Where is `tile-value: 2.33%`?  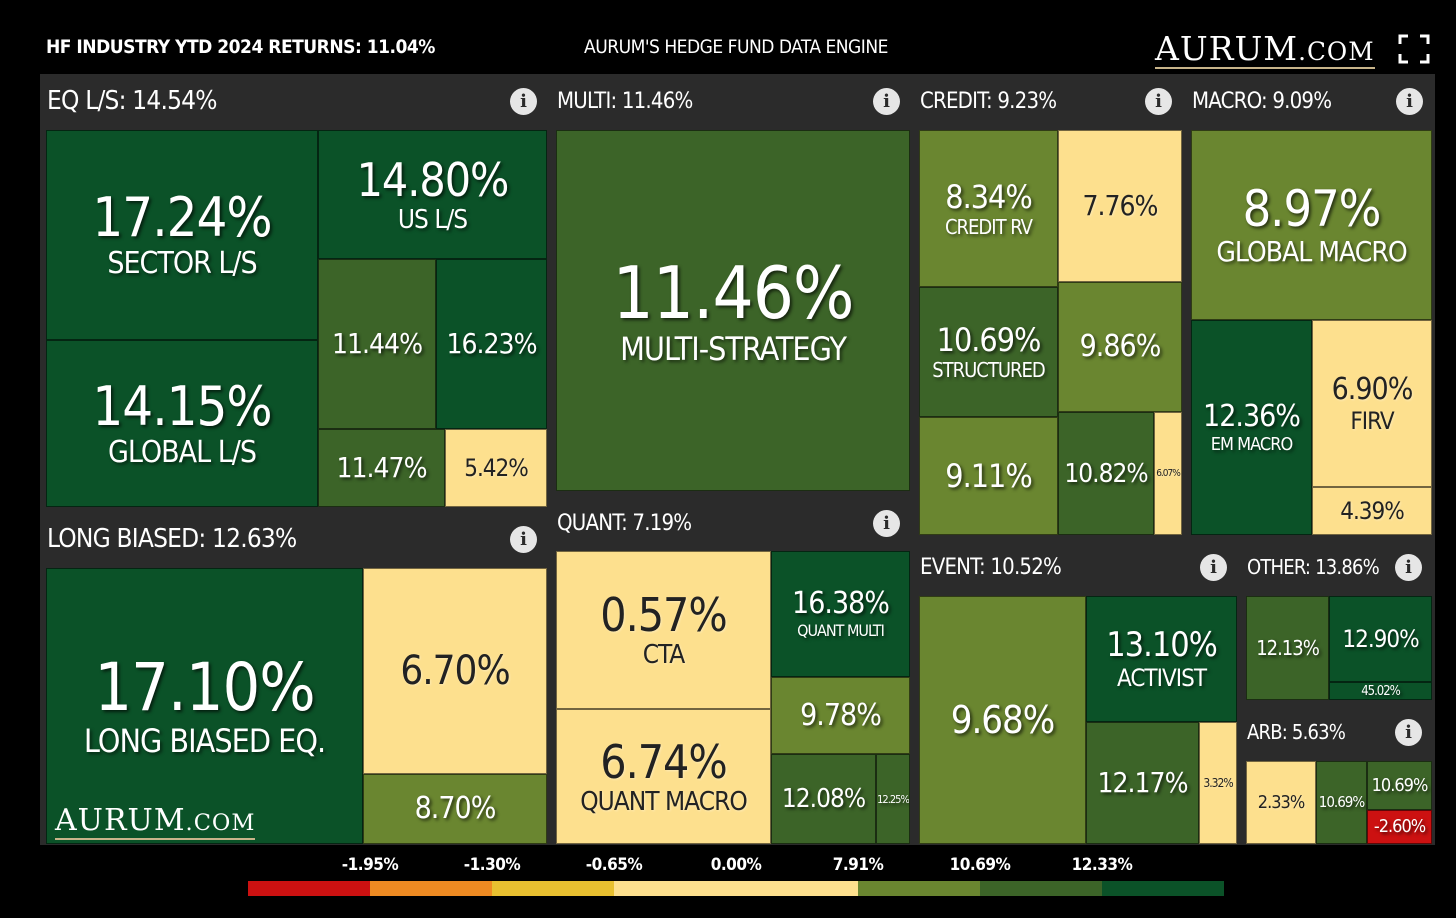
tile-value: 2.33% is located at coordinates (1281, 802).